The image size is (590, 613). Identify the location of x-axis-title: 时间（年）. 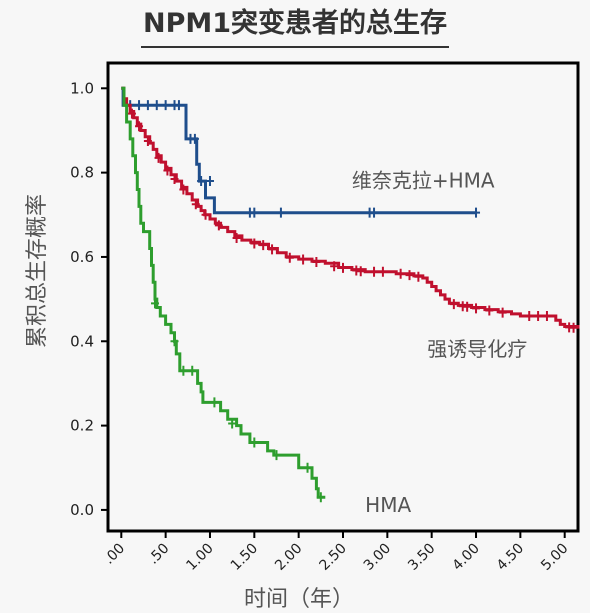
(299, 599).